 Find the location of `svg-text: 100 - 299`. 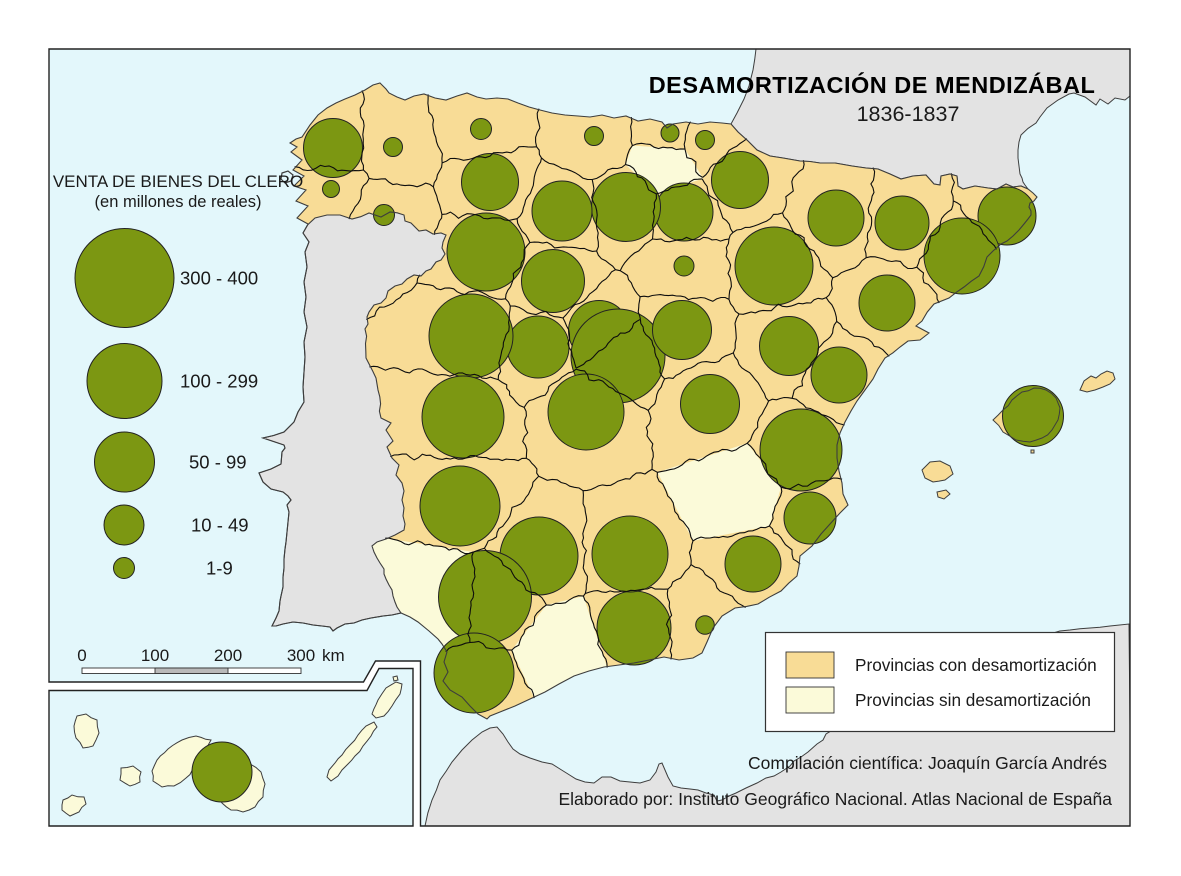

svg-text: 100 - 299 is located at coordinates (219, 381).